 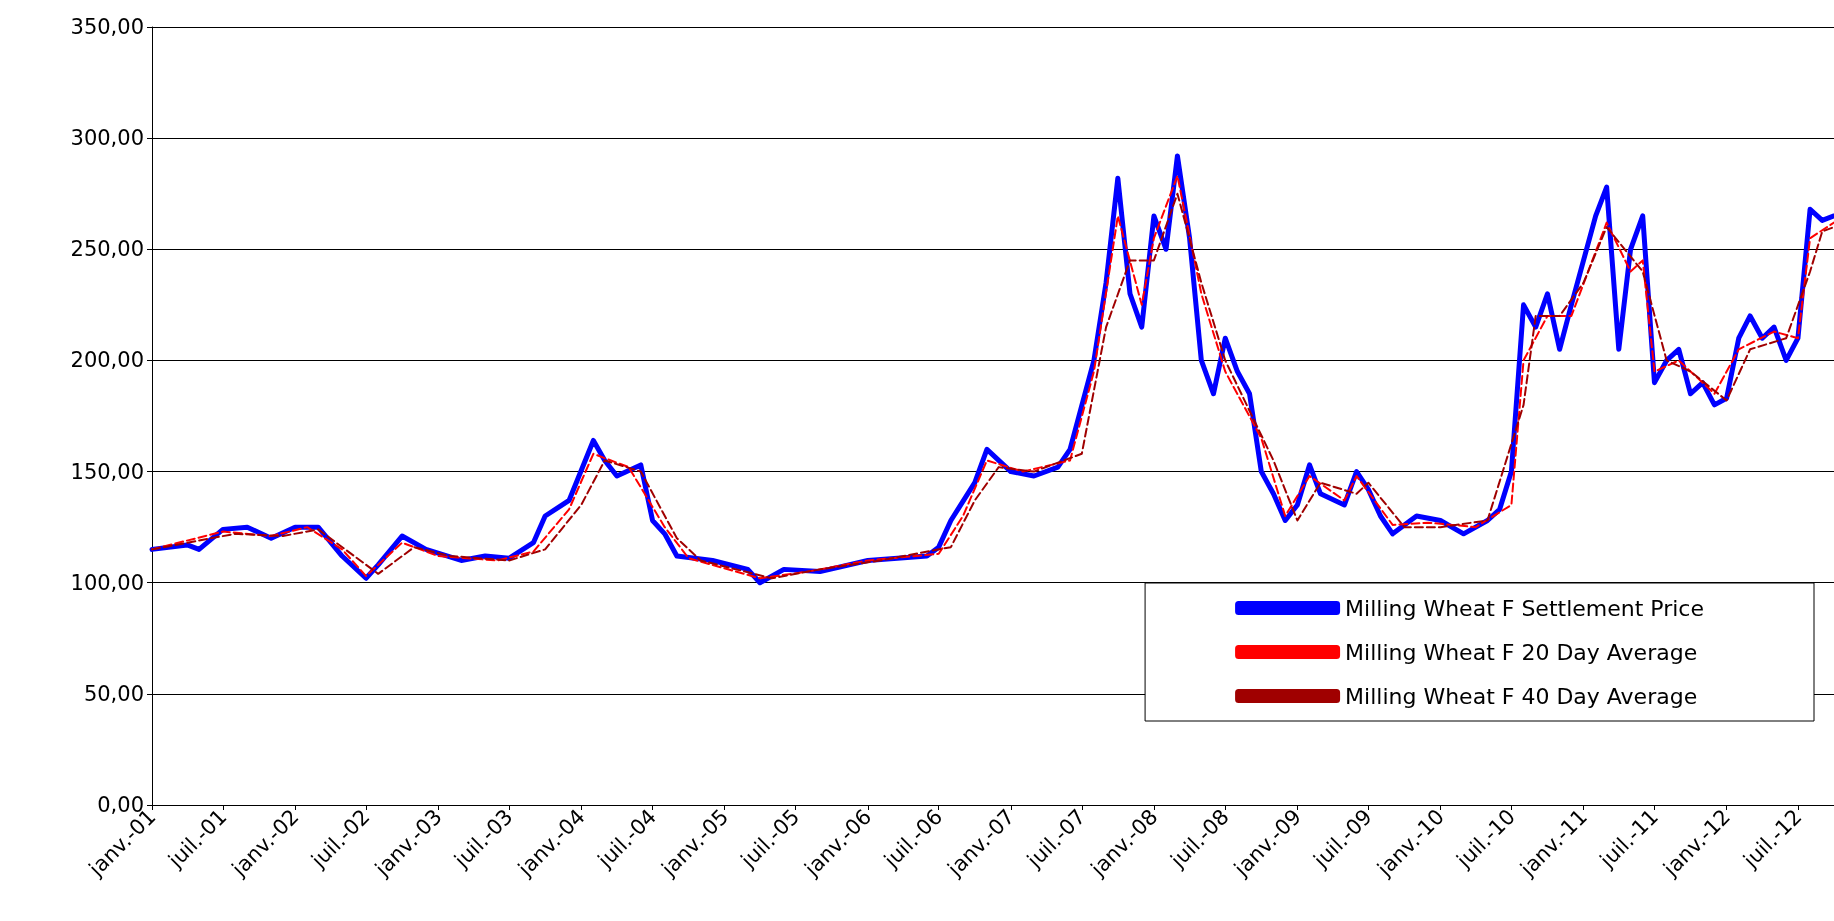 I want to click on y-tick-label: 250,00, so click(x=107, y=249).